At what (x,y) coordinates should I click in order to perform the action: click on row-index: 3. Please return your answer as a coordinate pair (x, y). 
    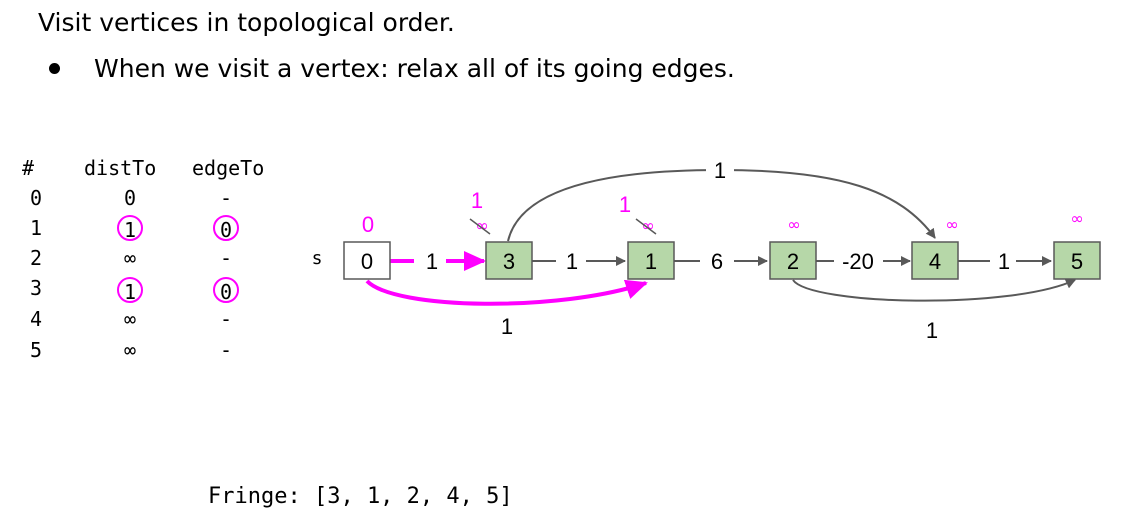
    Looking at the image, I should click on (36, 288).